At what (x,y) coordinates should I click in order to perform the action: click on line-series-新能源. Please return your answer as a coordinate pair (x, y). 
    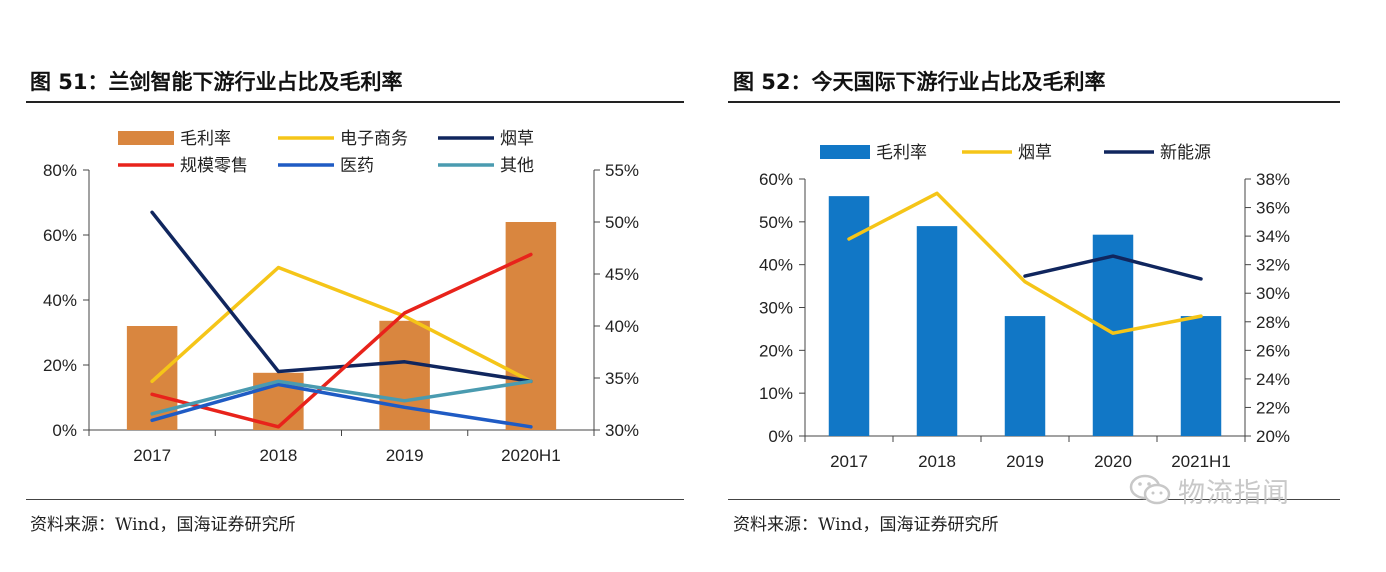
    Looking at the image, I should click on (1113, 267).